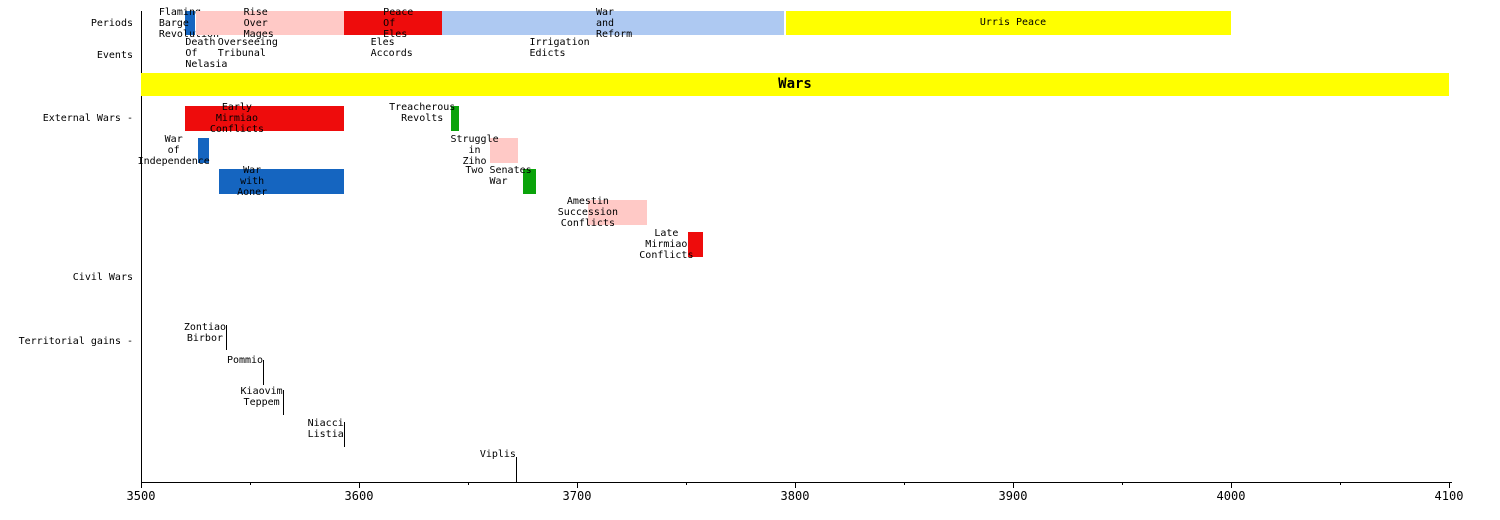 This screenshot has height=520, width=1500. Describe the element at coordinates (87, 118) in the screenshot. I see `row-label-external-wars: External Wars -` at that location.